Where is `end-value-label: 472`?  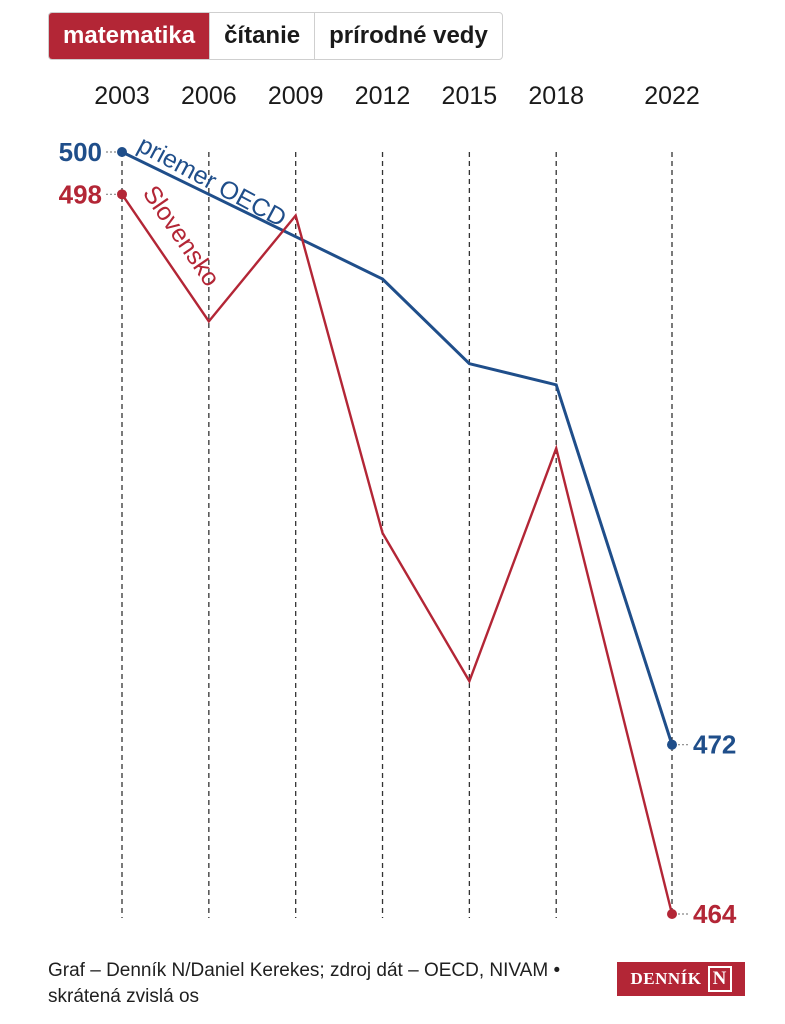 end-value-label: 472 is located at coordinates (714, 745).